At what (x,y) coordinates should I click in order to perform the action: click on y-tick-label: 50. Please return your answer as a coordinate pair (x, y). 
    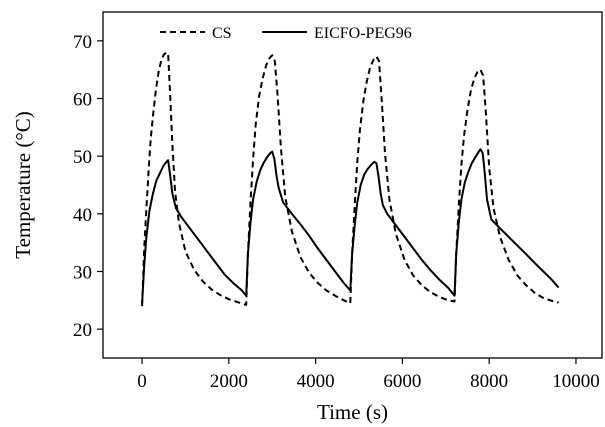
    Looking at the image, I should click on (82, 157).